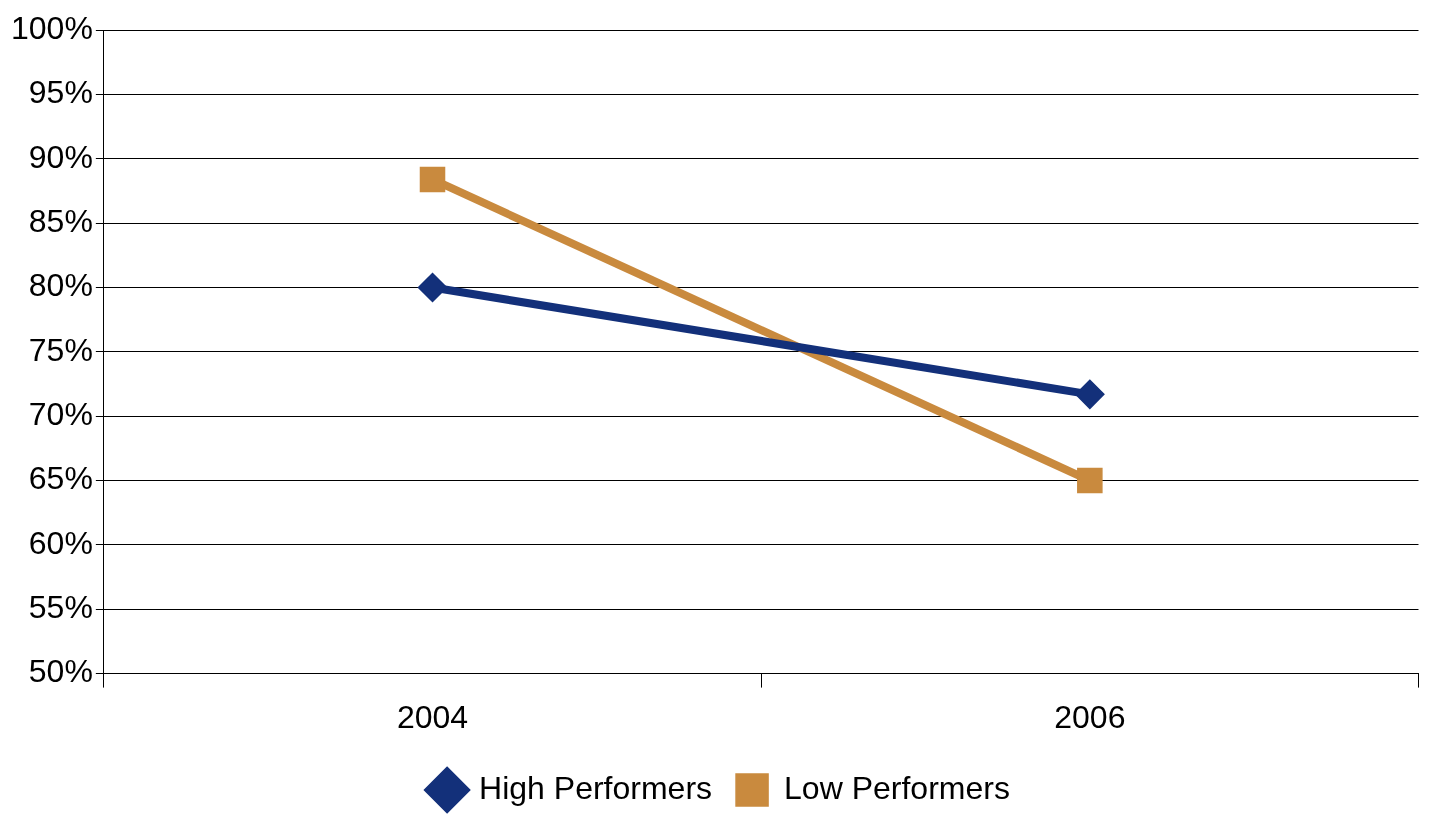  I want to click on y-tick-label: 50%, so click(60, 671).